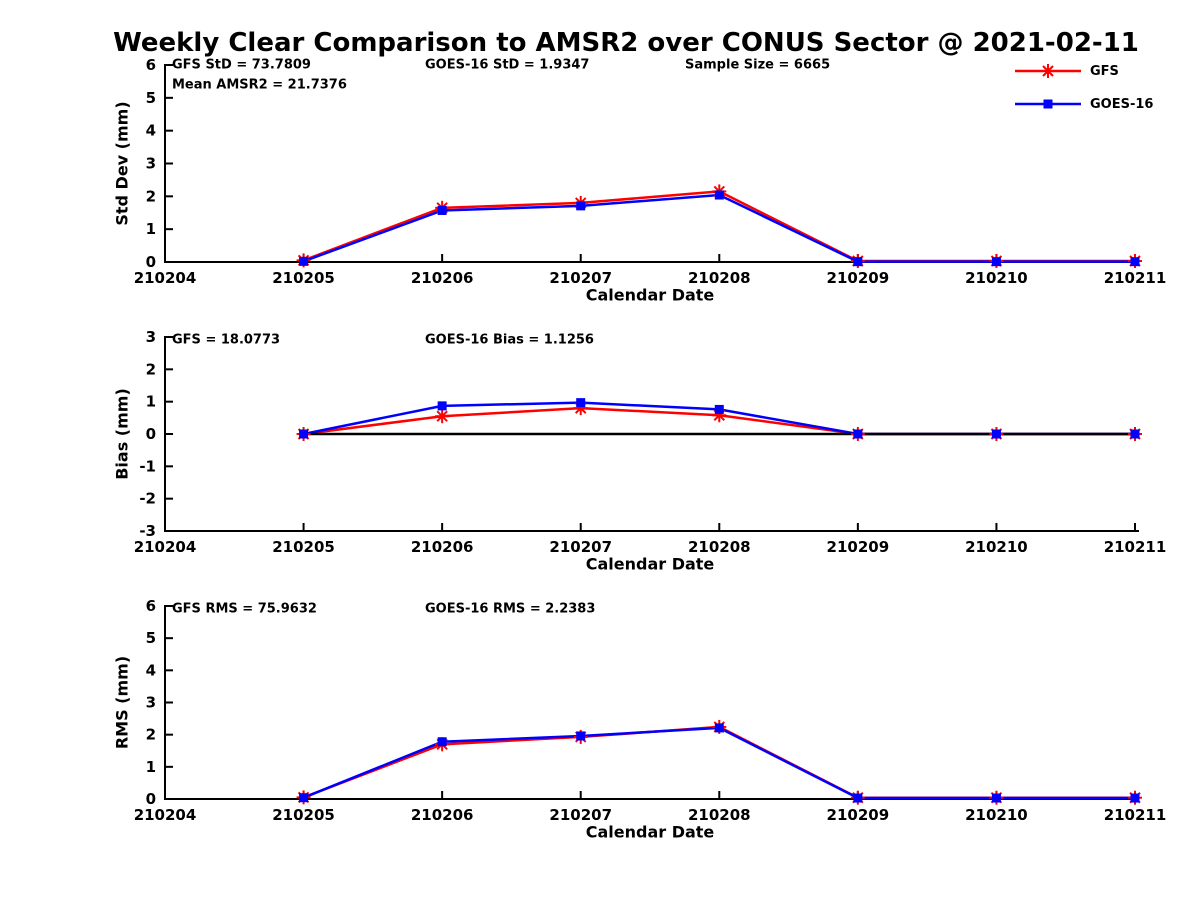 The height and width of the screenshot is (900, 1200). Describe the element at coordinates (757, 65) in the screenshot. I see `svg-text: Sample Size = 6665` at that location.